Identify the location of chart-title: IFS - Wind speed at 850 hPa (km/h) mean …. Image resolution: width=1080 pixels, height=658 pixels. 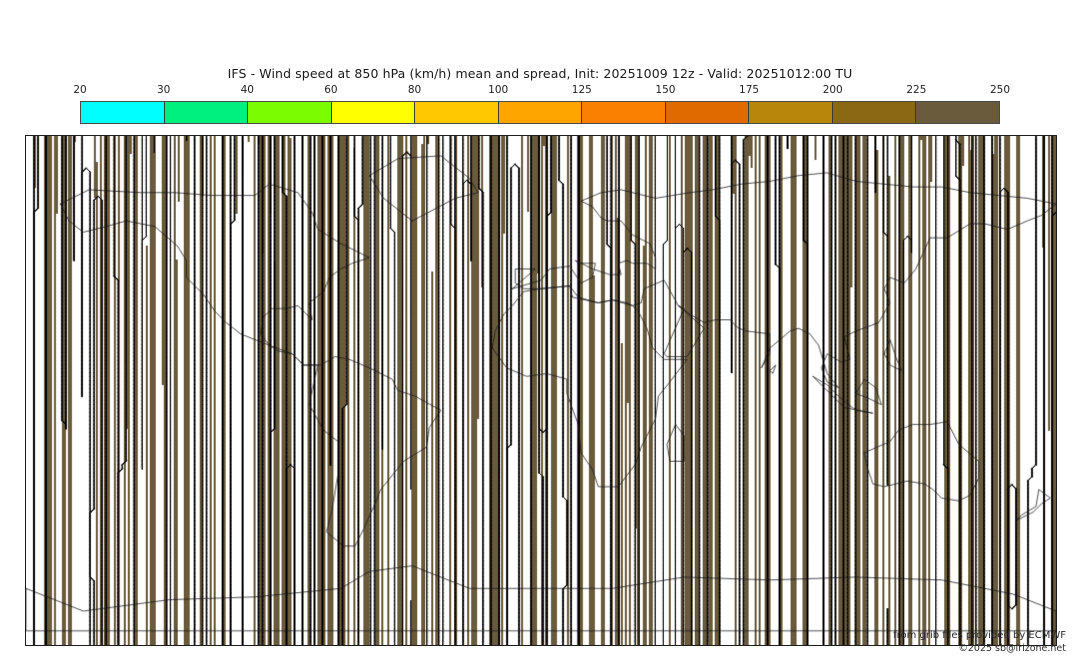
(540, 73).